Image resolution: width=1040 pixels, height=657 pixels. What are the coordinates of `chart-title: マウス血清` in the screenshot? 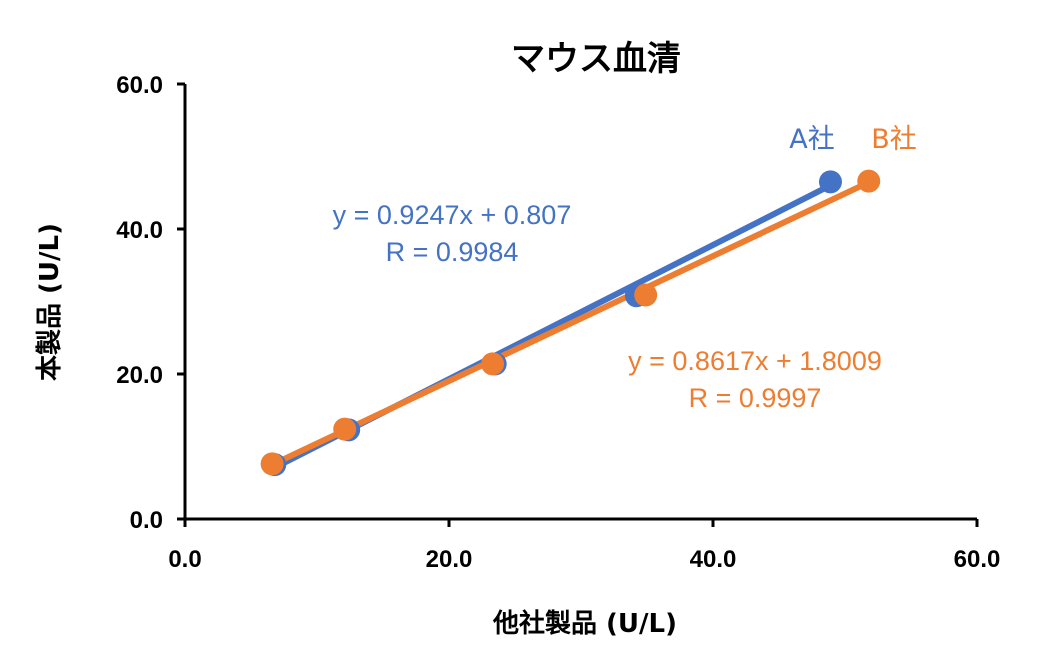 It's located at (596, 59).